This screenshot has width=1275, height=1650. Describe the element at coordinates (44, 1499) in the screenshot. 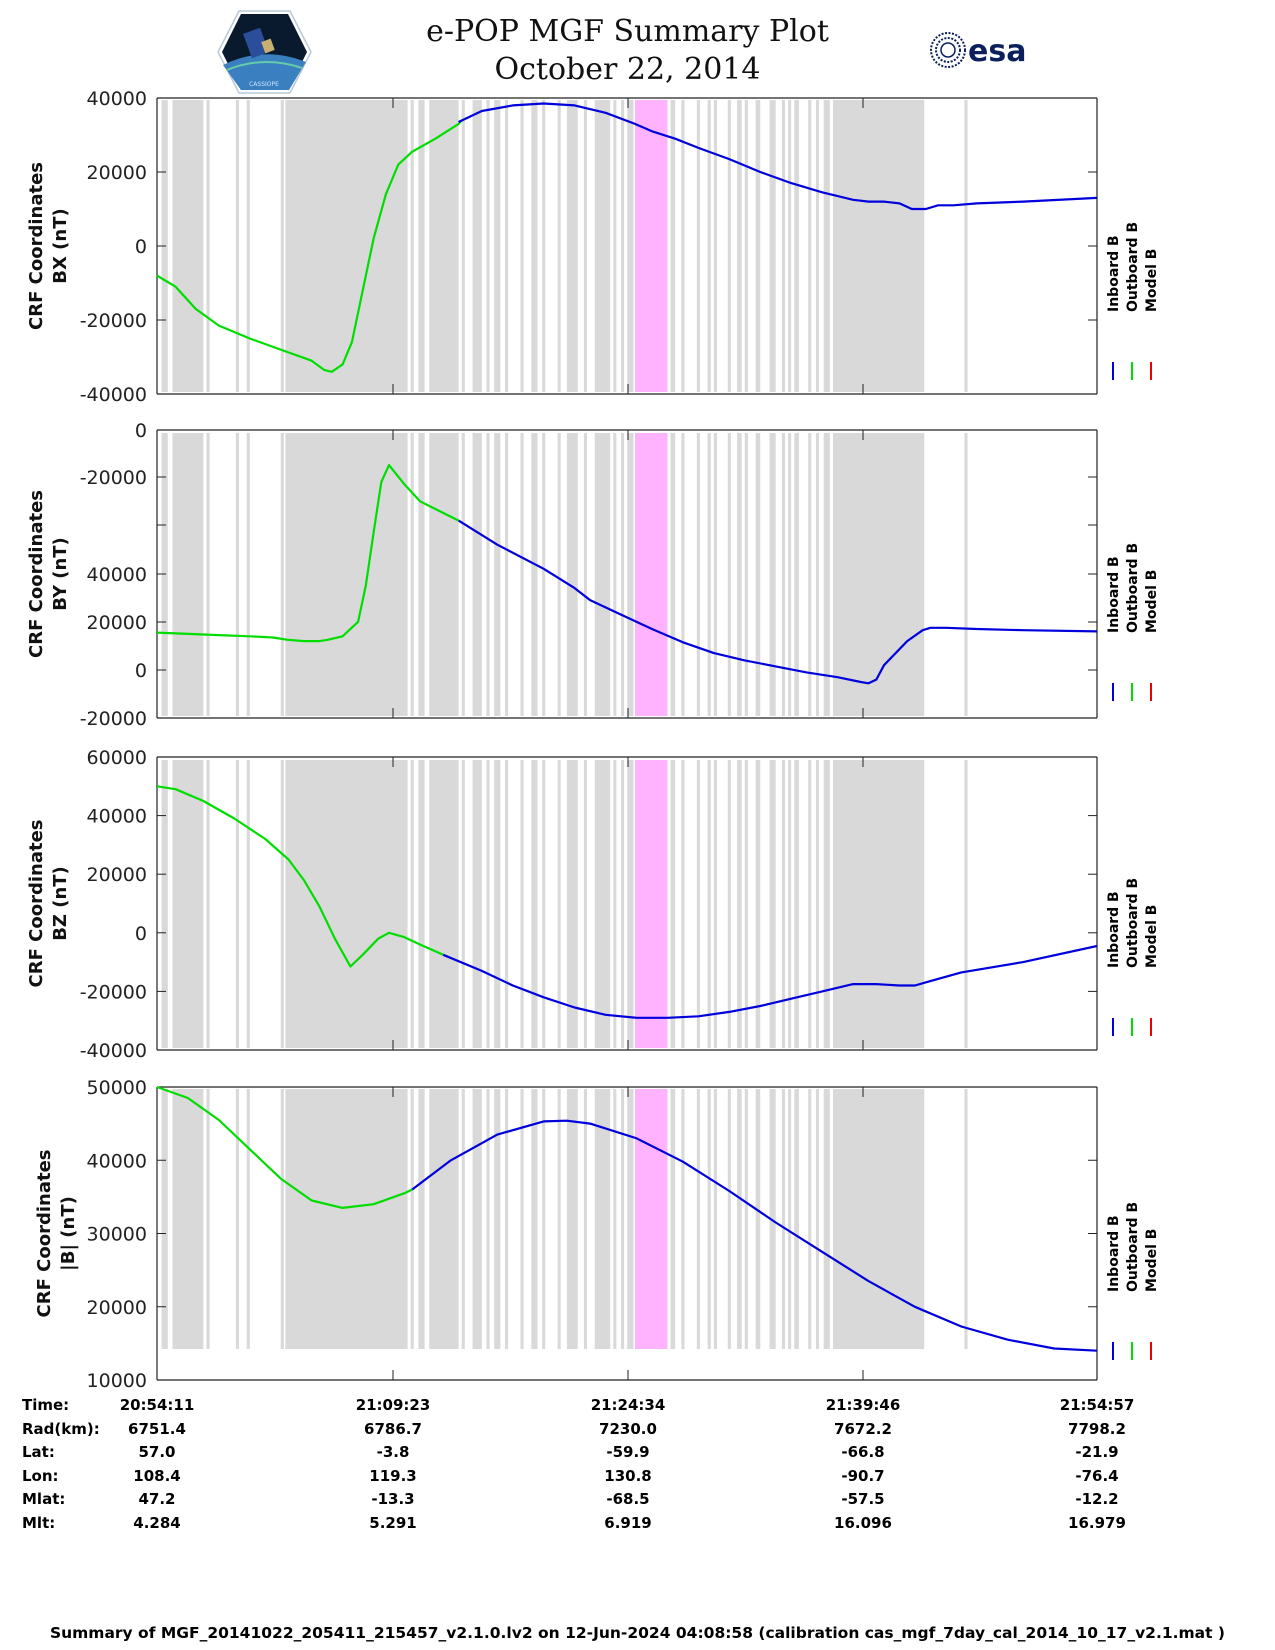

I see `ephemeris-row-label: Mlat:` at that location.